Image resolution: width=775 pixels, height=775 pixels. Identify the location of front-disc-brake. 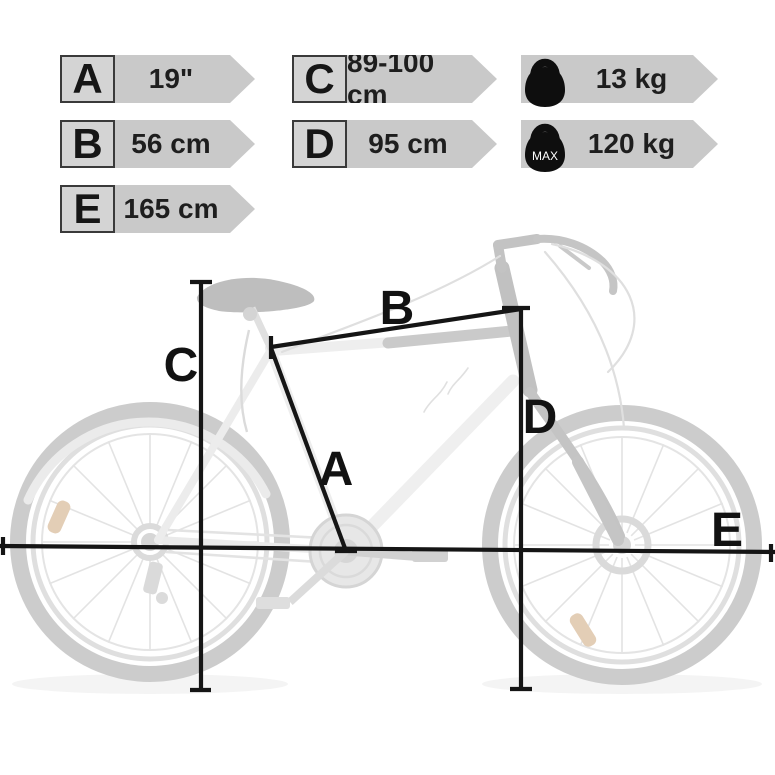
(622, 545).